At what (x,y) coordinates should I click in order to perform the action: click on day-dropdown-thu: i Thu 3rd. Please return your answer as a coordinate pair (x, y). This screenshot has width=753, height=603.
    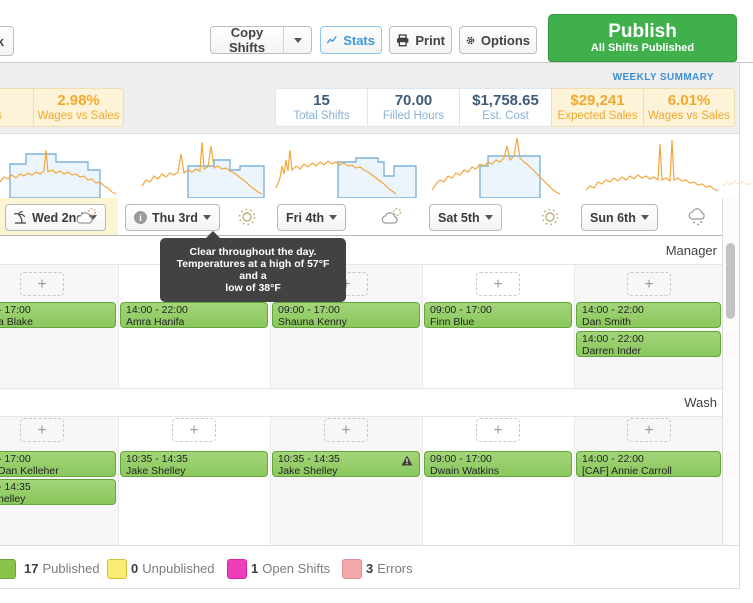
    Looking at the image, I should click on (172, 217).